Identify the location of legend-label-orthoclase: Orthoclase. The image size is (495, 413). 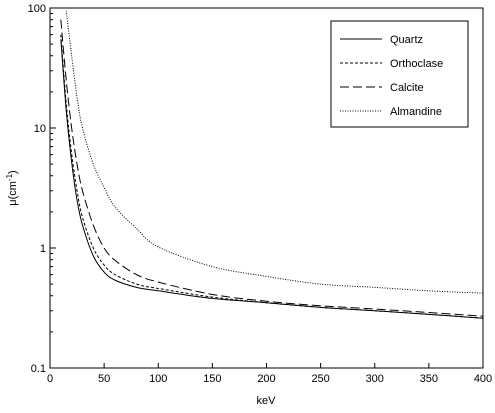
(416, 64).